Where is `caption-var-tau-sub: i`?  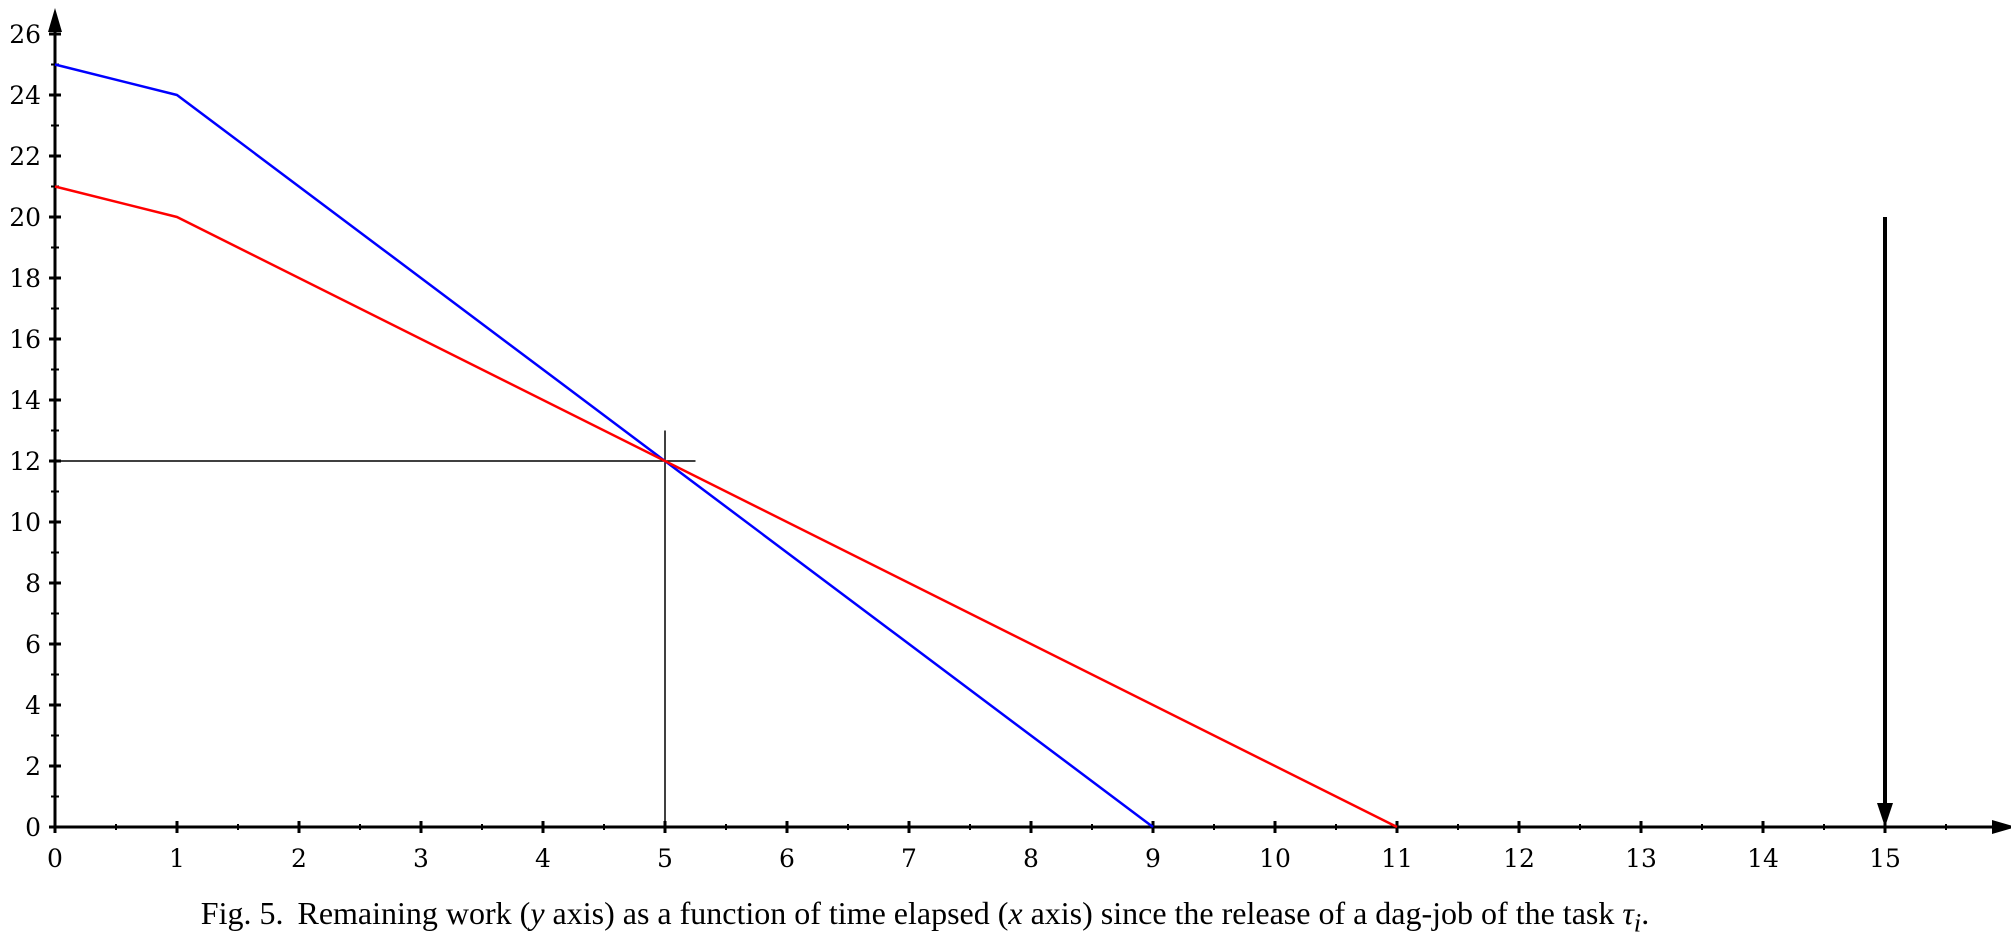
caption-var-tau-sub: i is located at coordinates (1637, 922).